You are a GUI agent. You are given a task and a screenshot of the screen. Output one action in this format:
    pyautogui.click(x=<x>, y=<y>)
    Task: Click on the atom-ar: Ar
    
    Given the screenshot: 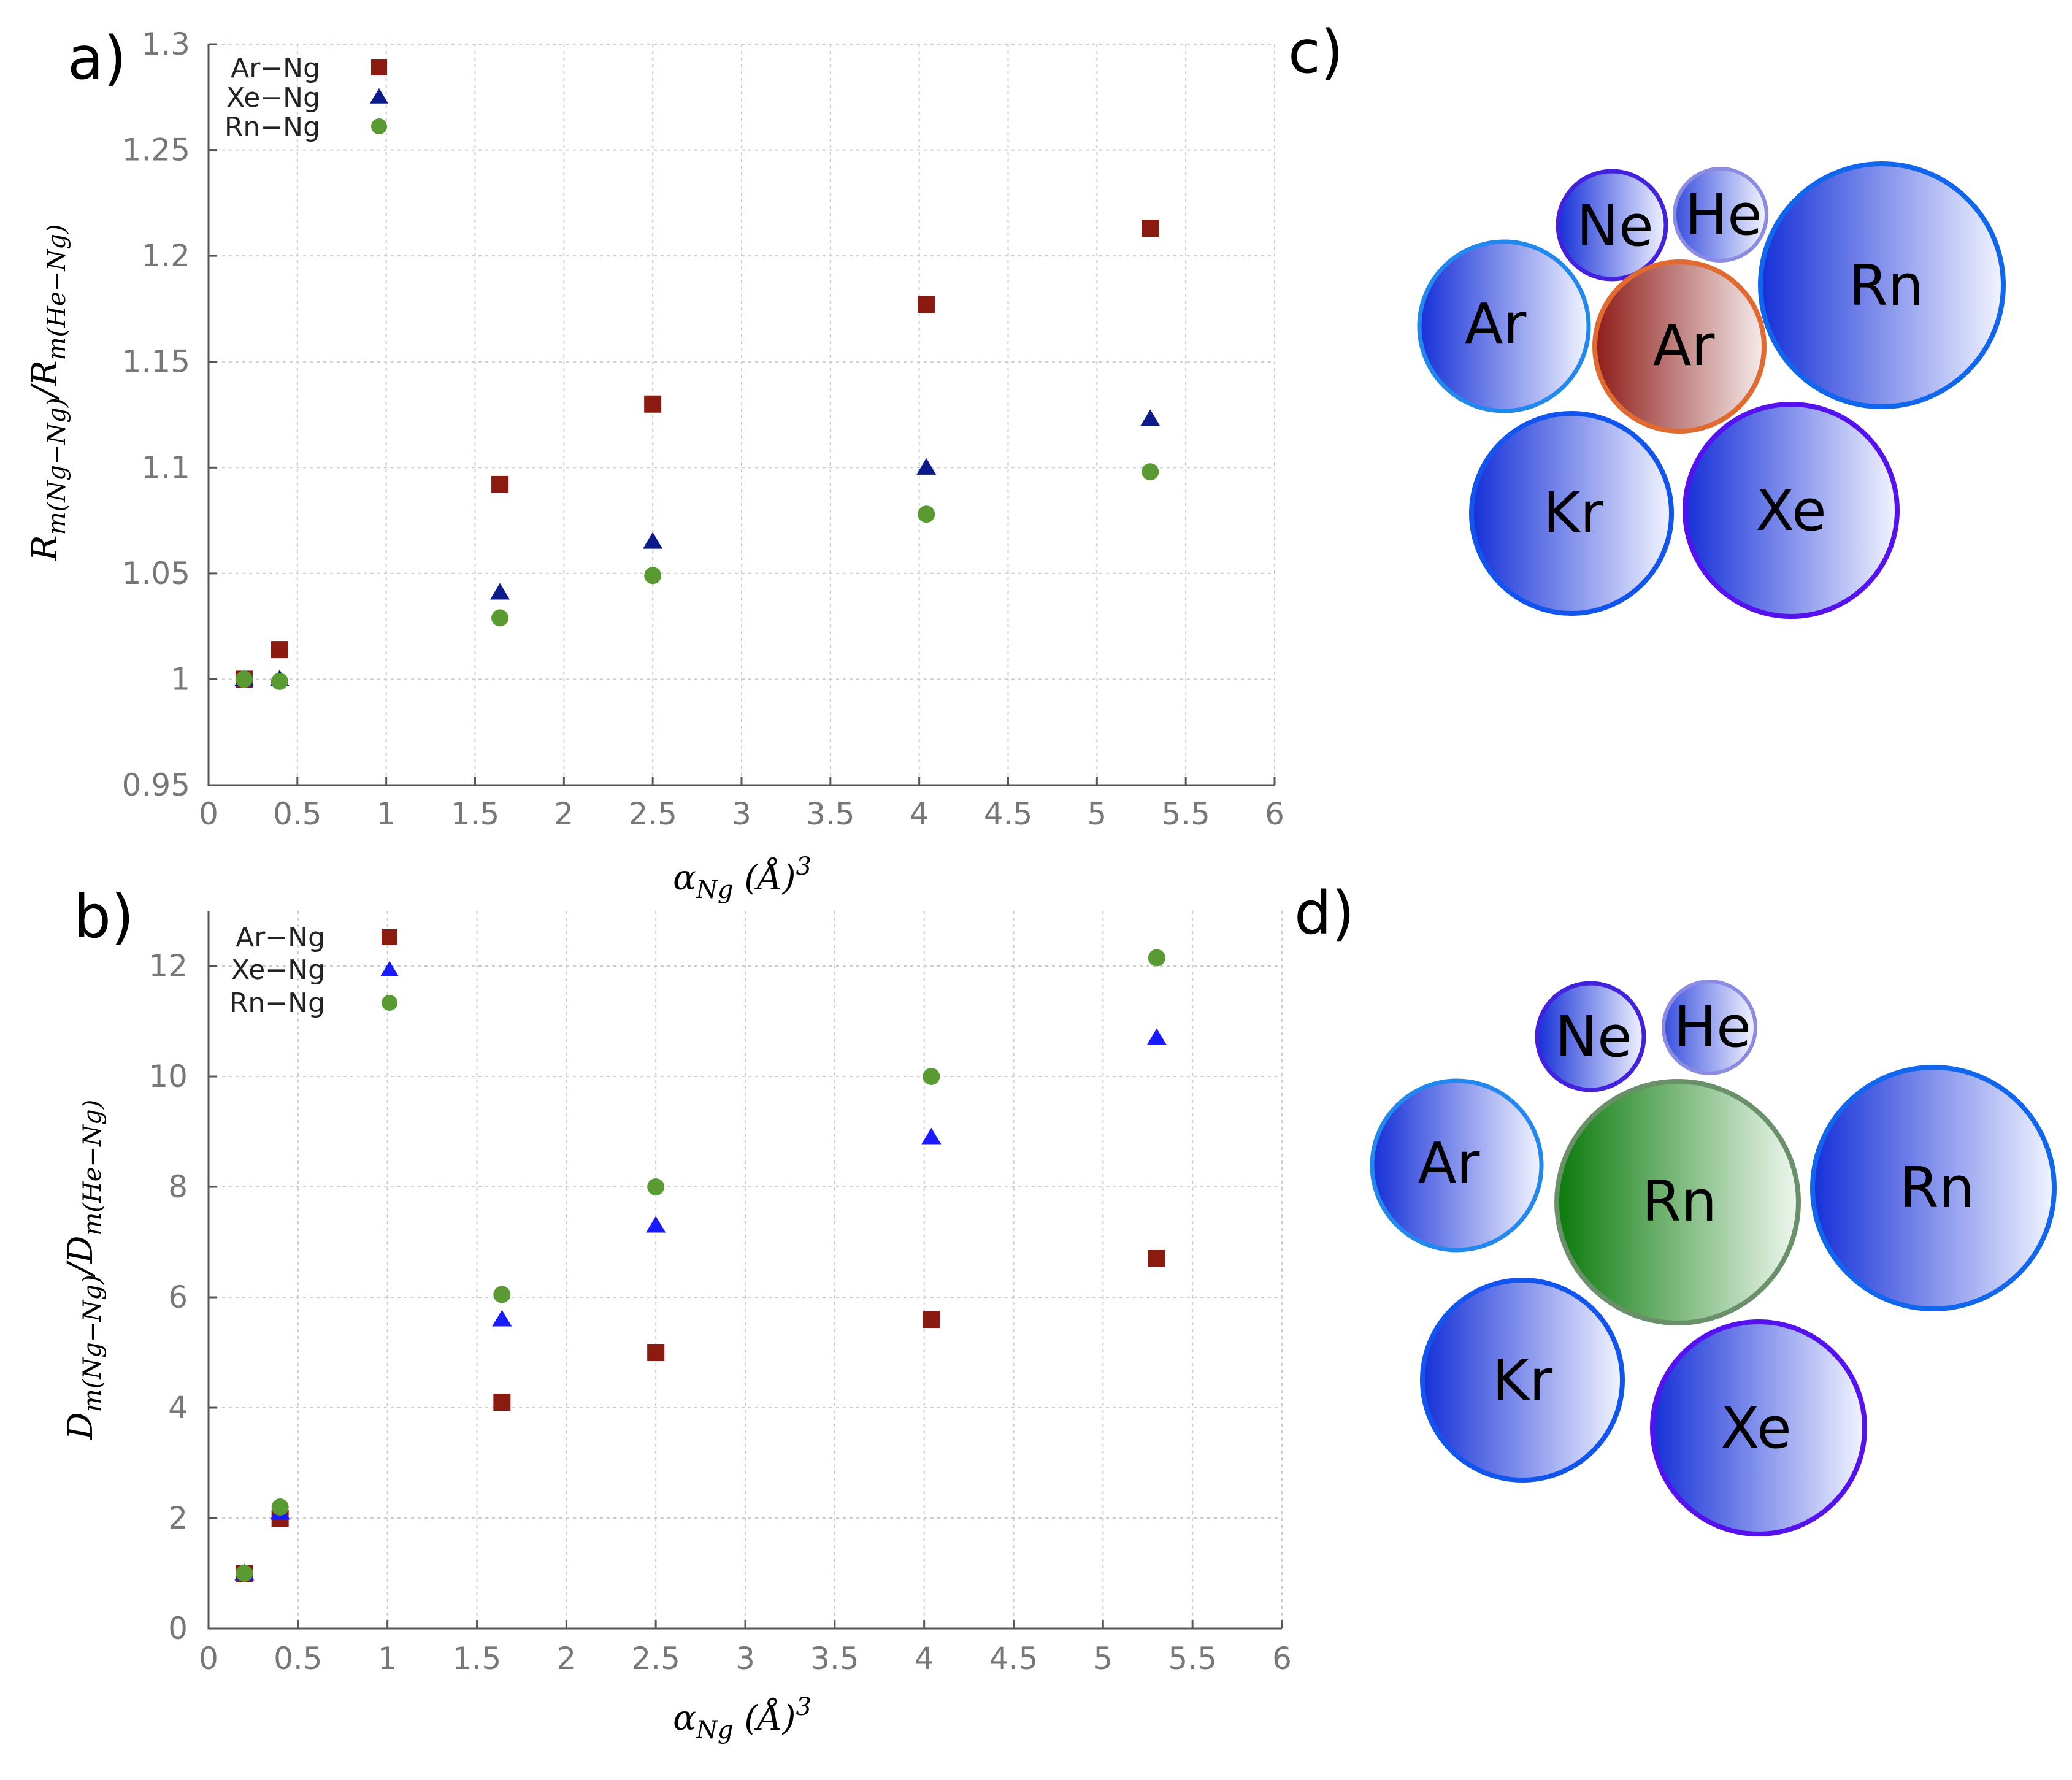 What is the action you would take?
    pyautogui.click(x=1457, y=1165)
    